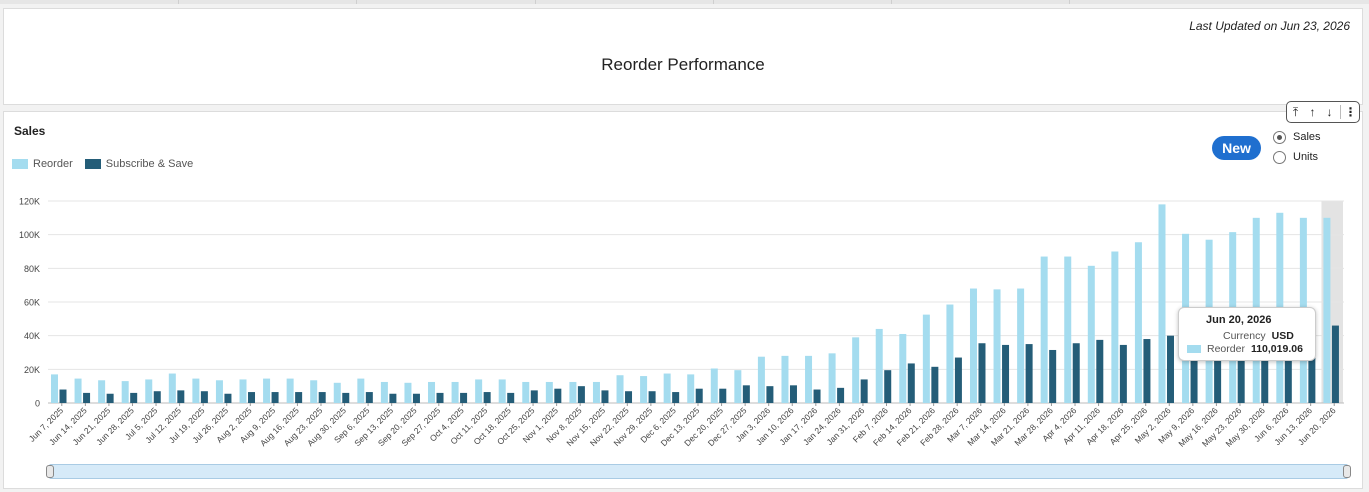 This screenshot has height=492, width=1369. Describe the element at coordinates (1297, 157) in the screenshot. I see `radio-option-units: Units` at that location.